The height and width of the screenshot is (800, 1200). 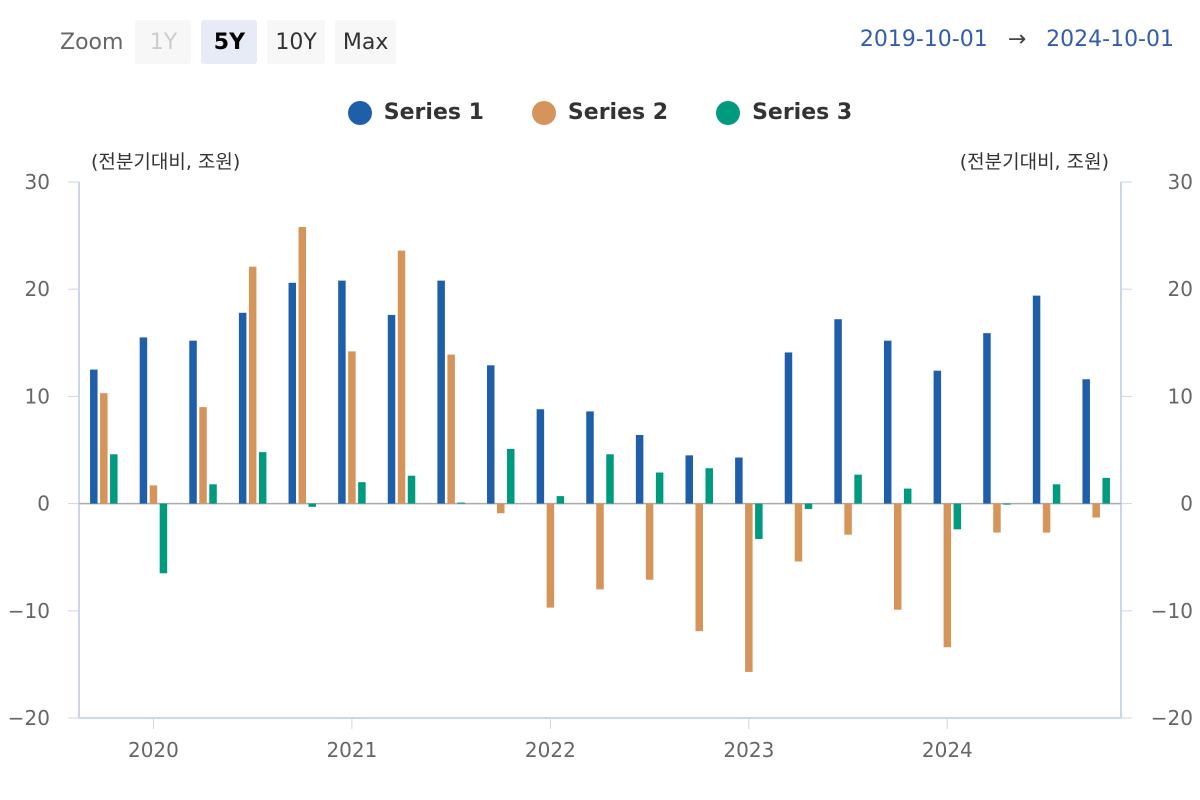 I want to click on zoom-button-group: 1Y 5Y 10Y Max, so click(x=266, y=42).